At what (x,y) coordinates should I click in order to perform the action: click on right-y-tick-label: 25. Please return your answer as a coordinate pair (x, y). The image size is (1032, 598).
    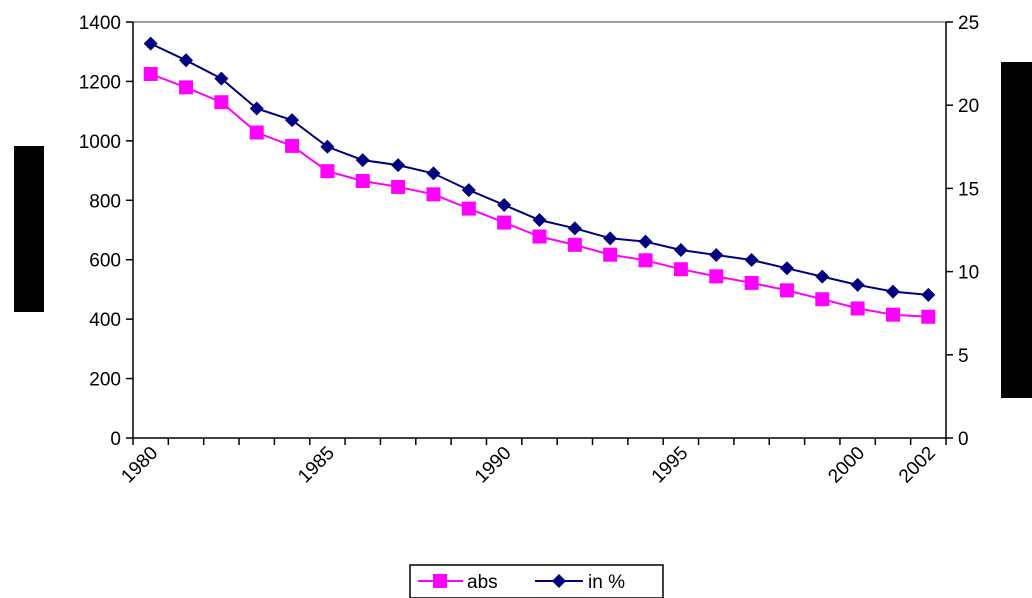
    Looking at the image, I should click on (968, 23).